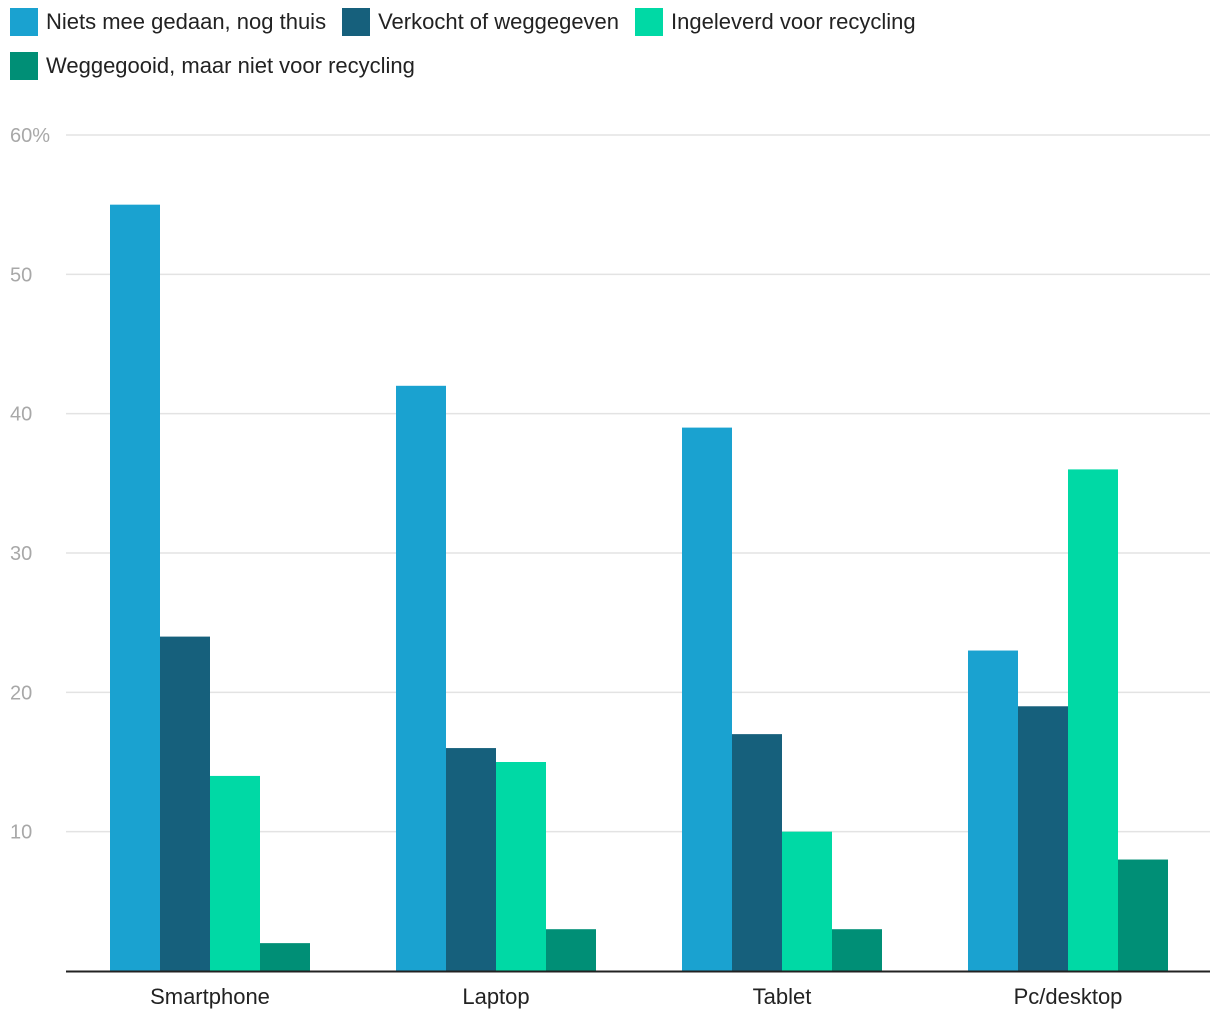  I want to click on legend-label-weggegooid: Weggegooid, maar niet voor recycling, so click(230, 65).